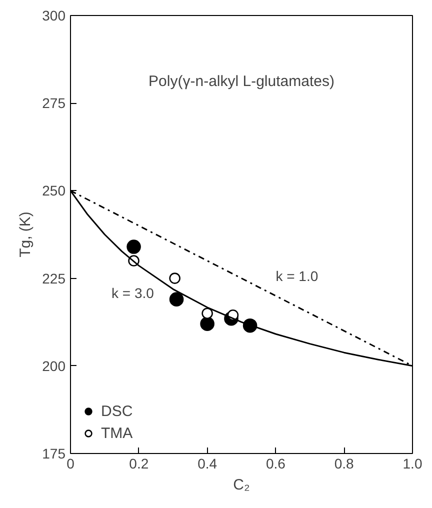  What do you see at coordinates (412, 464) in the screenshot?
I see `x-tick-label: 1.0` at bounding box center [412, 464].